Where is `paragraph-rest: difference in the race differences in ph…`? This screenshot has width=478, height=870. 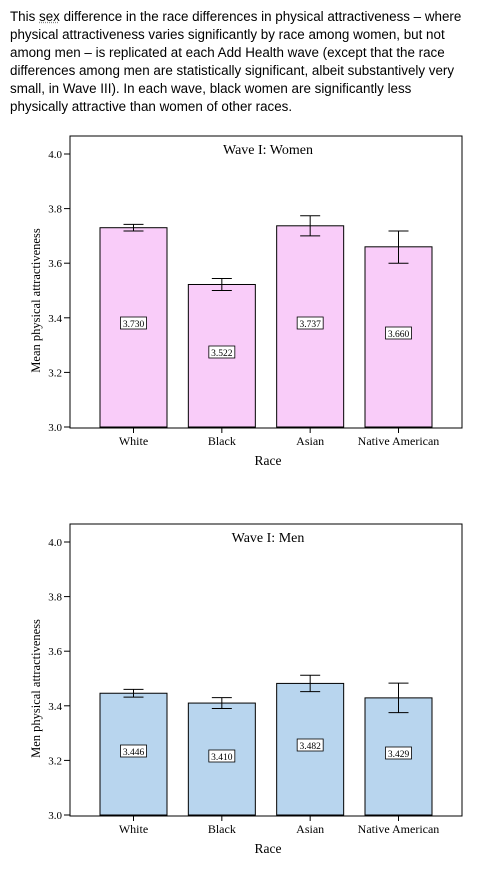
paragraph-rest: difference in the race differences in ph… is located at coordinates (236, 61).